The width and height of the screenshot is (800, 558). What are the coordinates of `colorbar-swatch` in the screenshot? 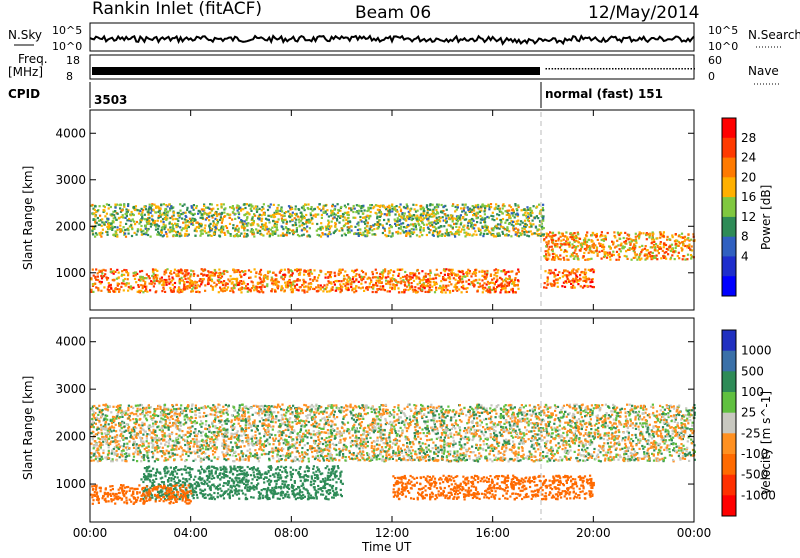 It's located at (729, 168).